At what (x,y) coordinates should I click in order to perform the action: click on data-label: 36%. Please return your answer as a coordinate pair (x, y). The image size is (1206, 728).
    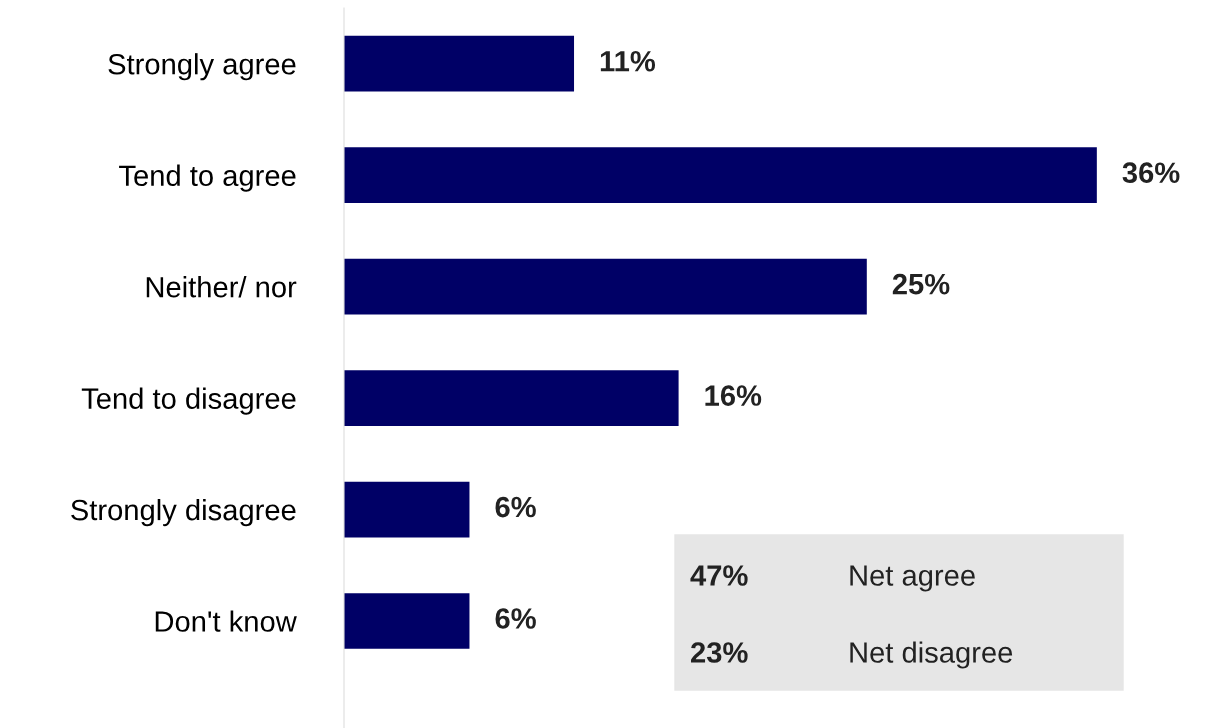
    Looking at the image, I should click on (1151, 173).